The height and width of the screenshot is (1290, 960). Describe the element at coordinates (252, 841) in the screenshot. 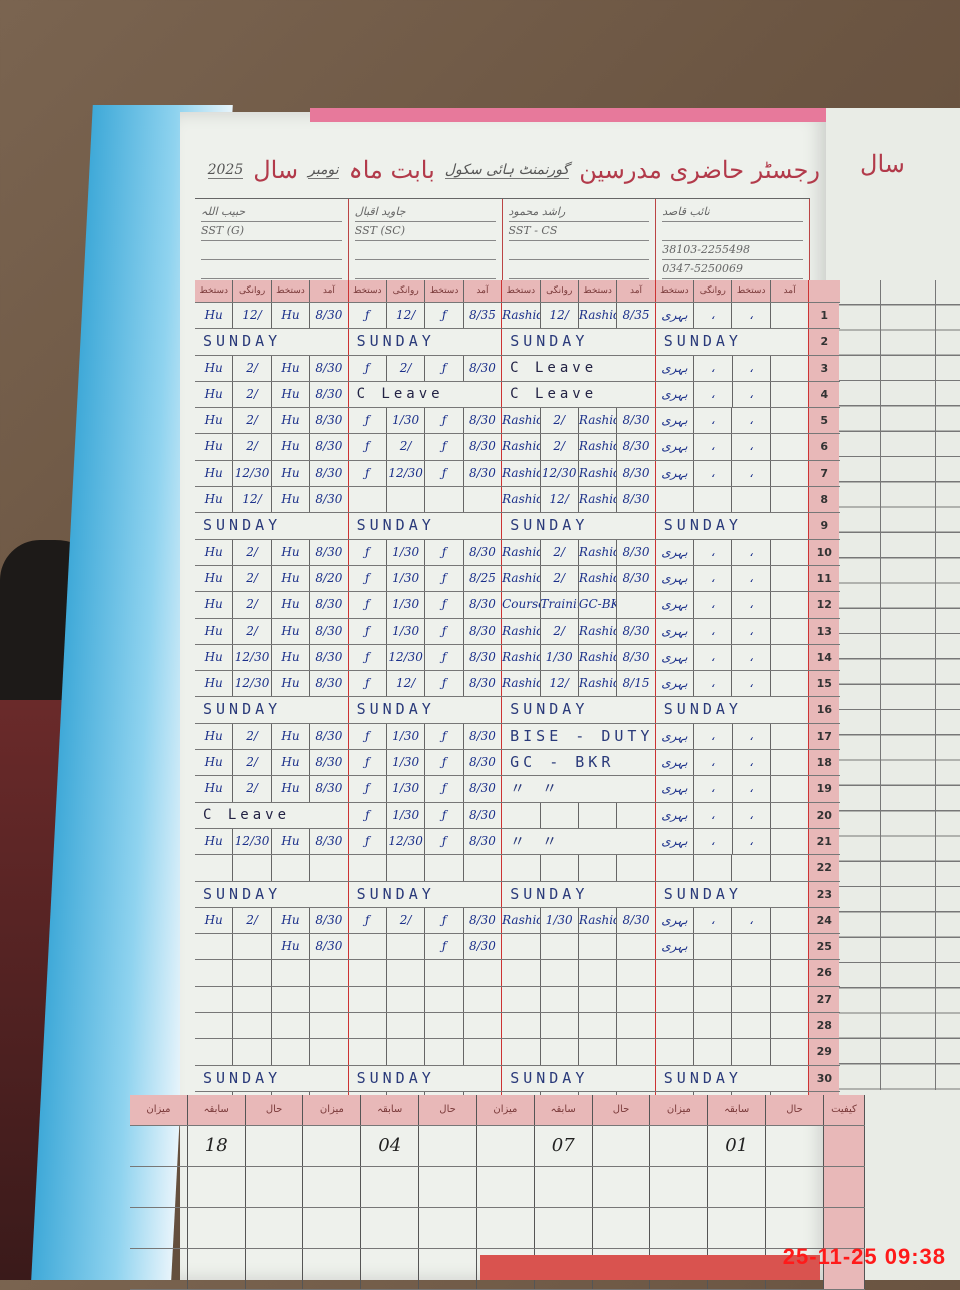

I see `entry-cell: 12/30` at that location.